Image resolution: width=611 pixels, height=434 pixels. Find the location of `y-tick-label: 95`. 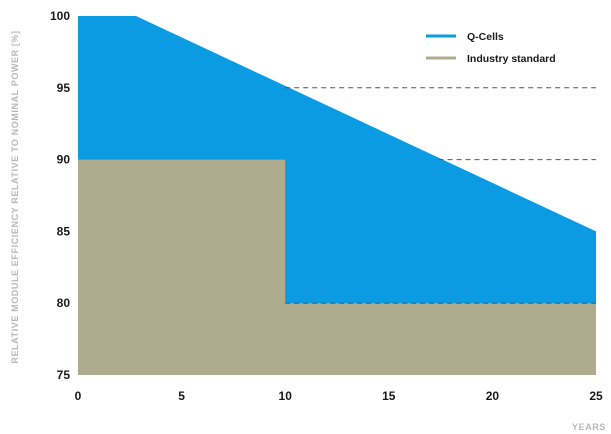

y-tick-label: 95 is located at coordinates (64, 88).